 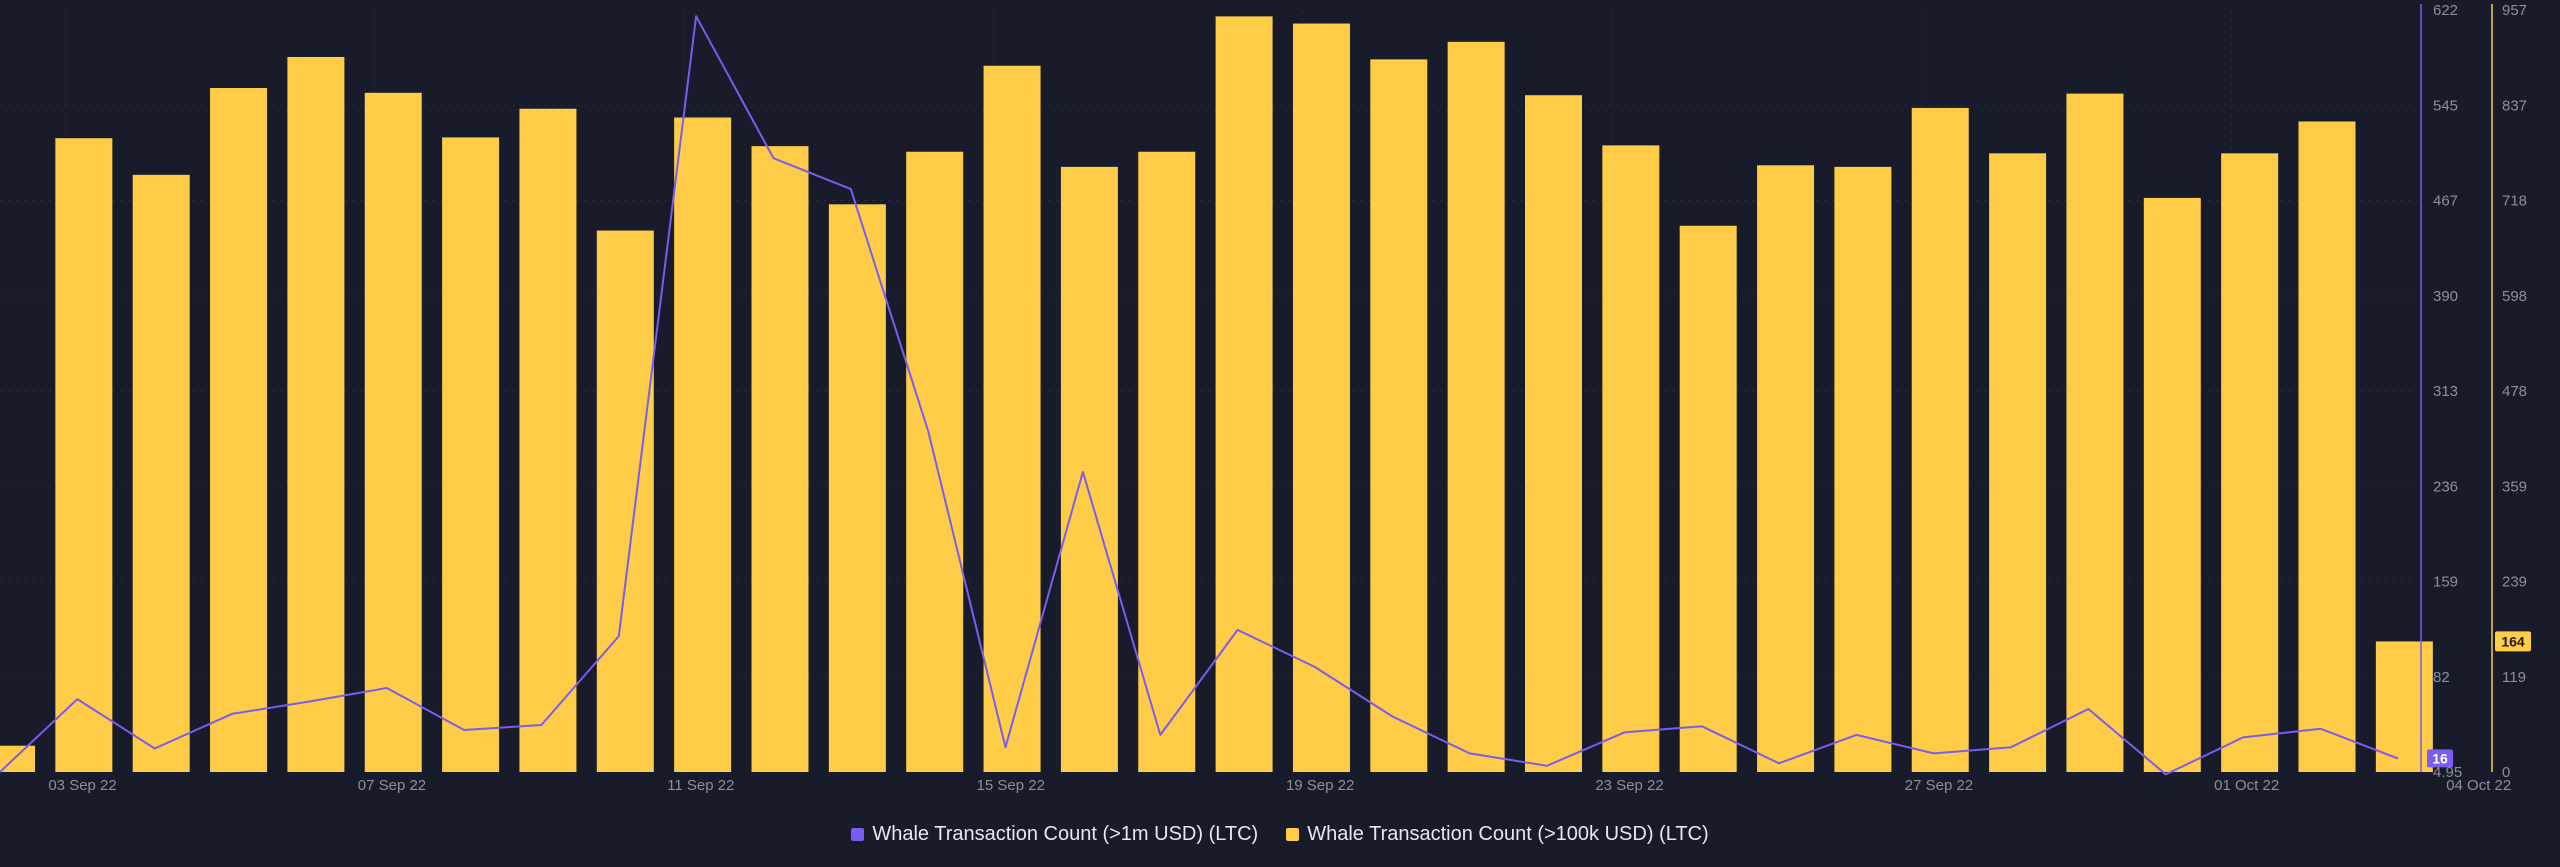 I want to click on legend-label-1m: Whale Transaction Count (>1m USD) (LTC), so click(x=1065, y=833).